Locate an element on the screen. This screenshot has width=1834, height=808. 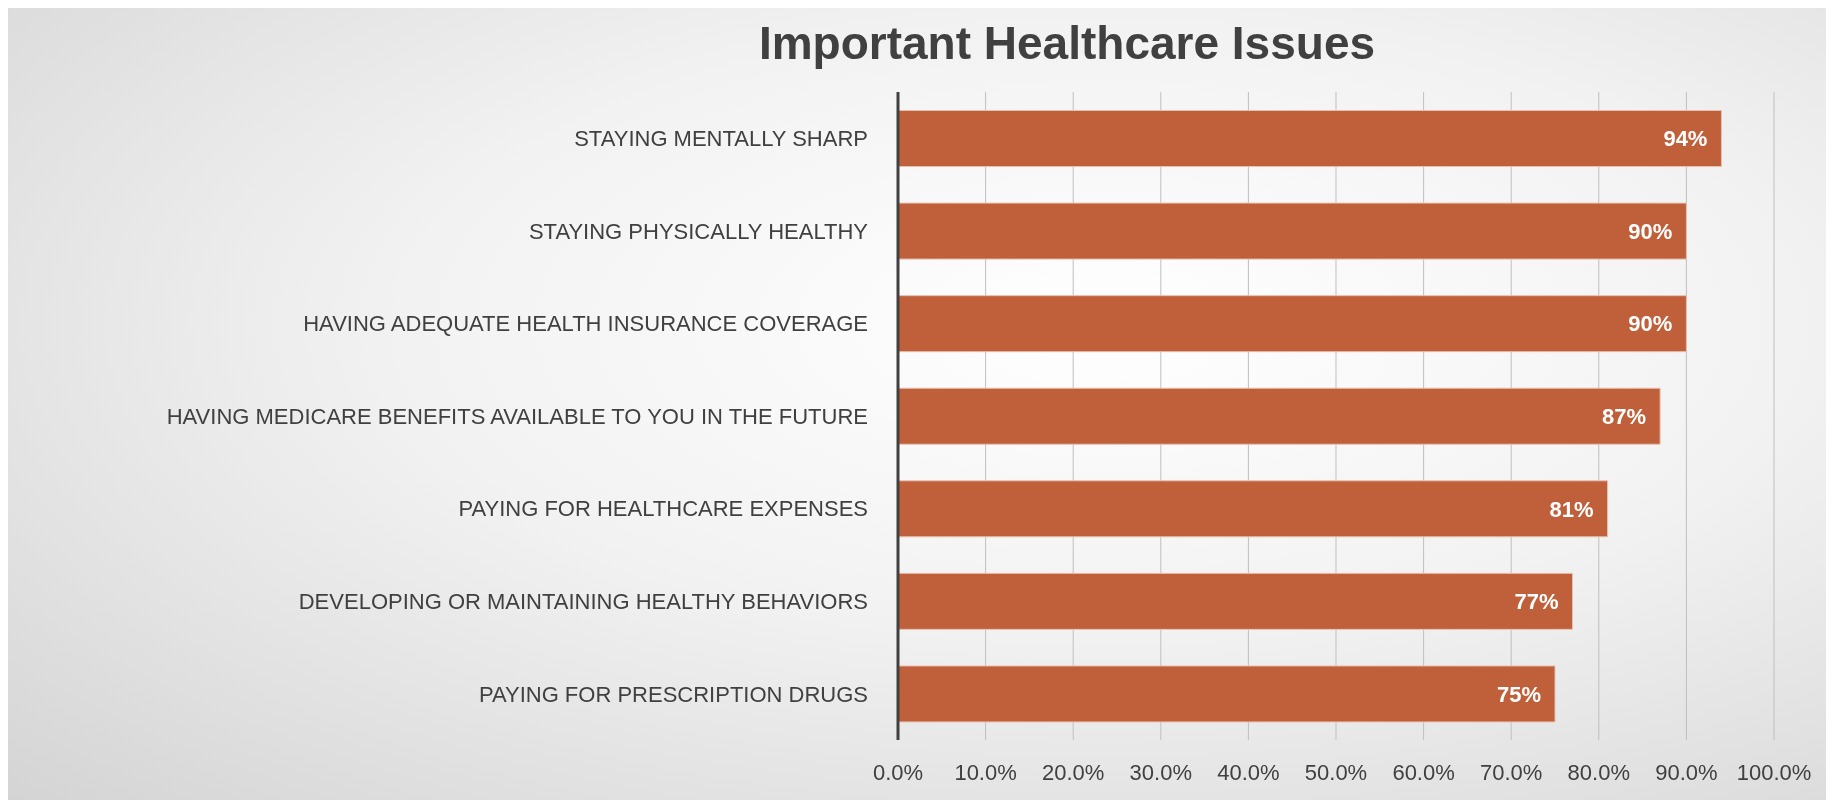
y-tick-label: HAVING ADEQUATE HEALTH INSURANCE COVERAGE is located at coordinates (585, 324).